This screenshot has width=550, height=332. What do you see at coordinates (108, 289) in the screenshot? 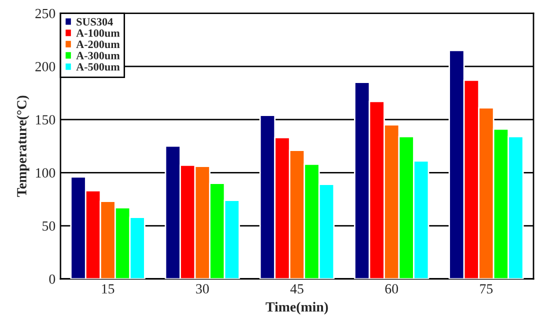
I see `x-tick-label: 15` at bounding box center [108, 289].